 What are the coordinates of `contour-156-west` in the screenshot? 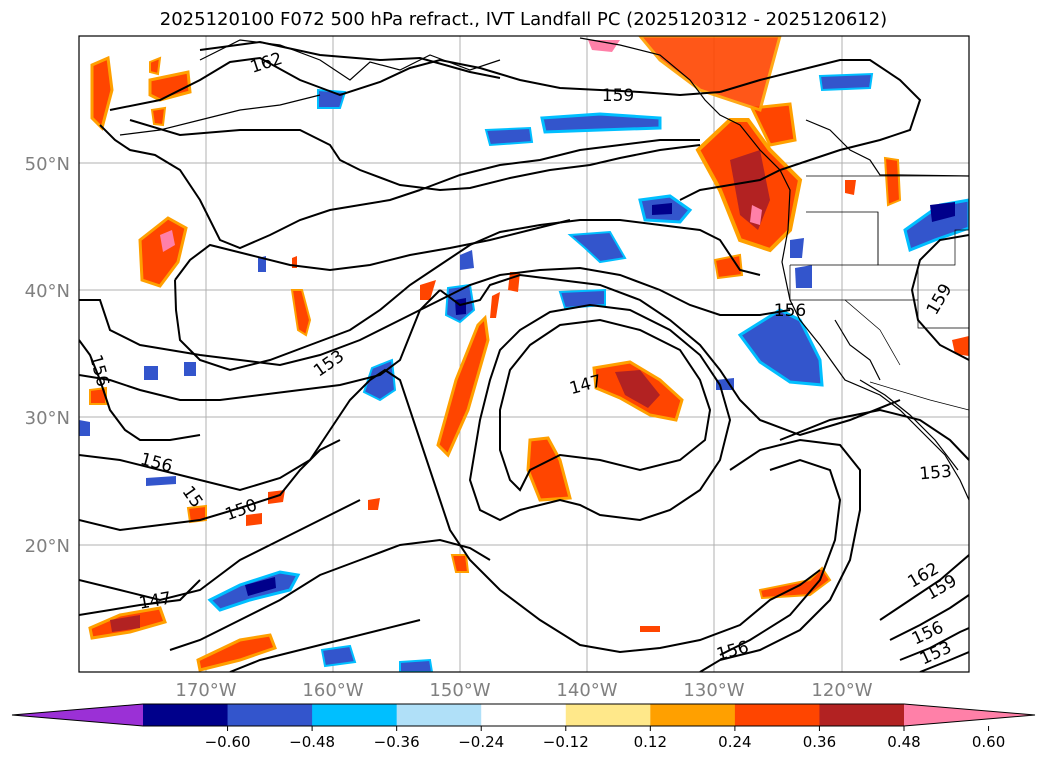 It's located at (140, 390).